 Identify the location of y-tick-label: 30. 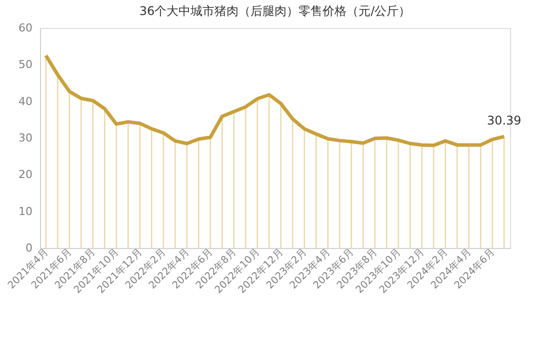
(25, 138).